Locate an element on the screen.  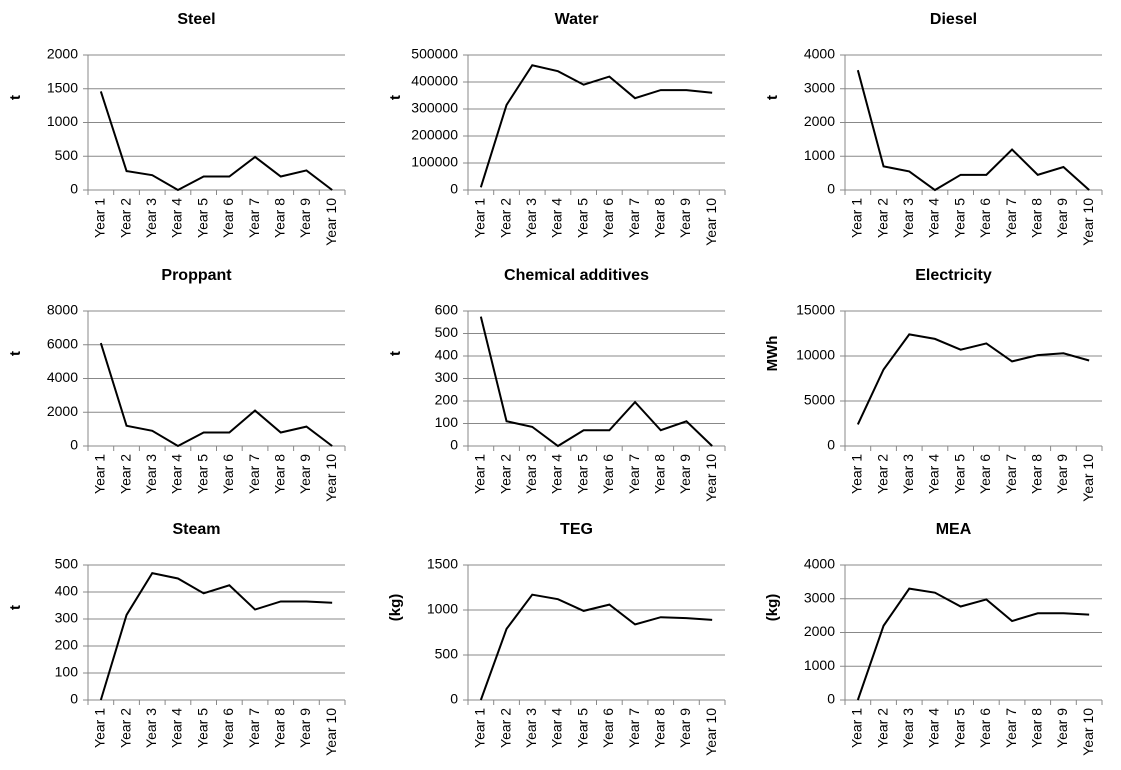
y-tick-label: 10000 is located at coordinates (815, 355).